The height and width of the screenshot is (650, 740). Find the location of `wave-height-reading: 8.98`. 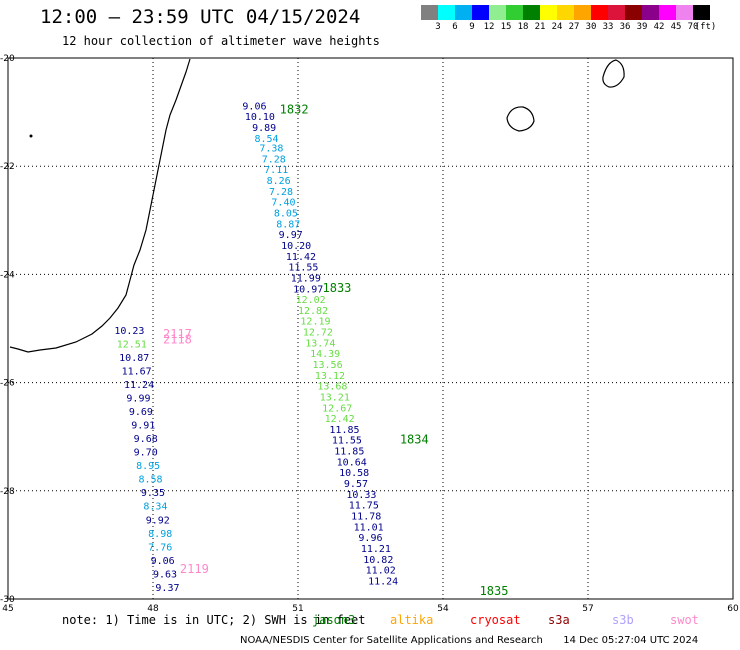

wave-height-reading: 8.98 is located at coordinates (160, 534).